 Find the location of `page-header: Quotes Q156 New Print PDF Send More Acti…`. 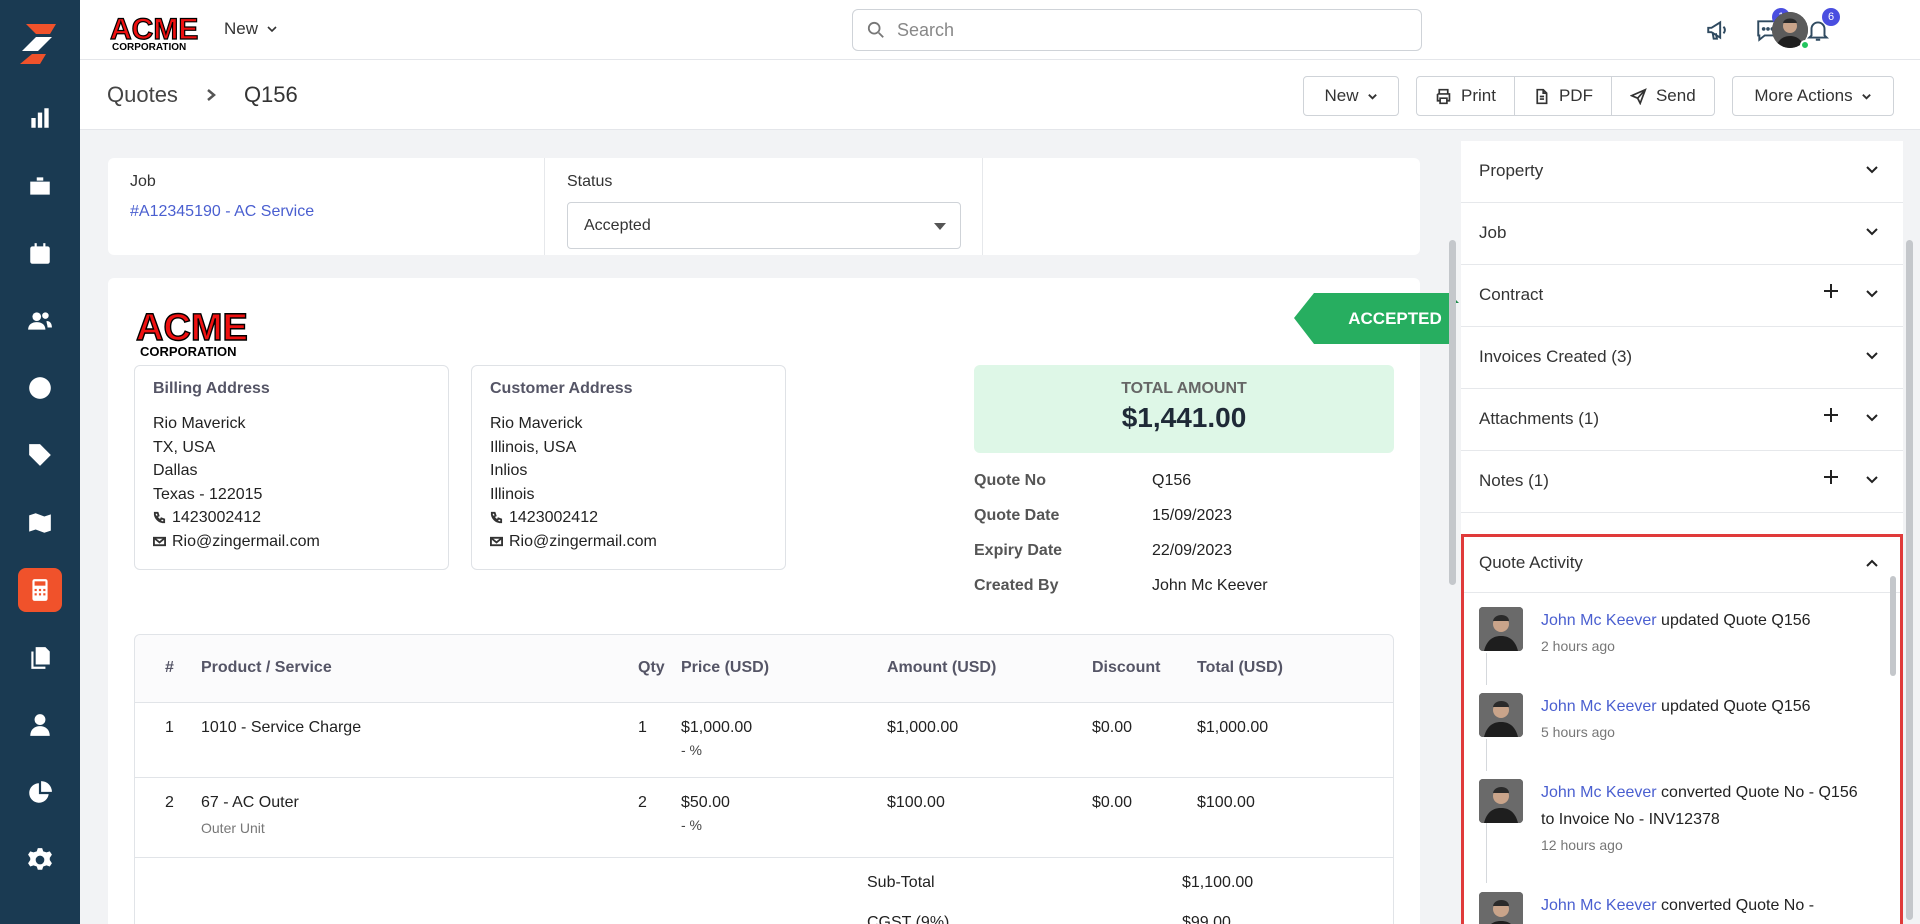

page-header: Quotes Q156 New Print PDF Send More Acti… is located at coordinates (1000, 95).